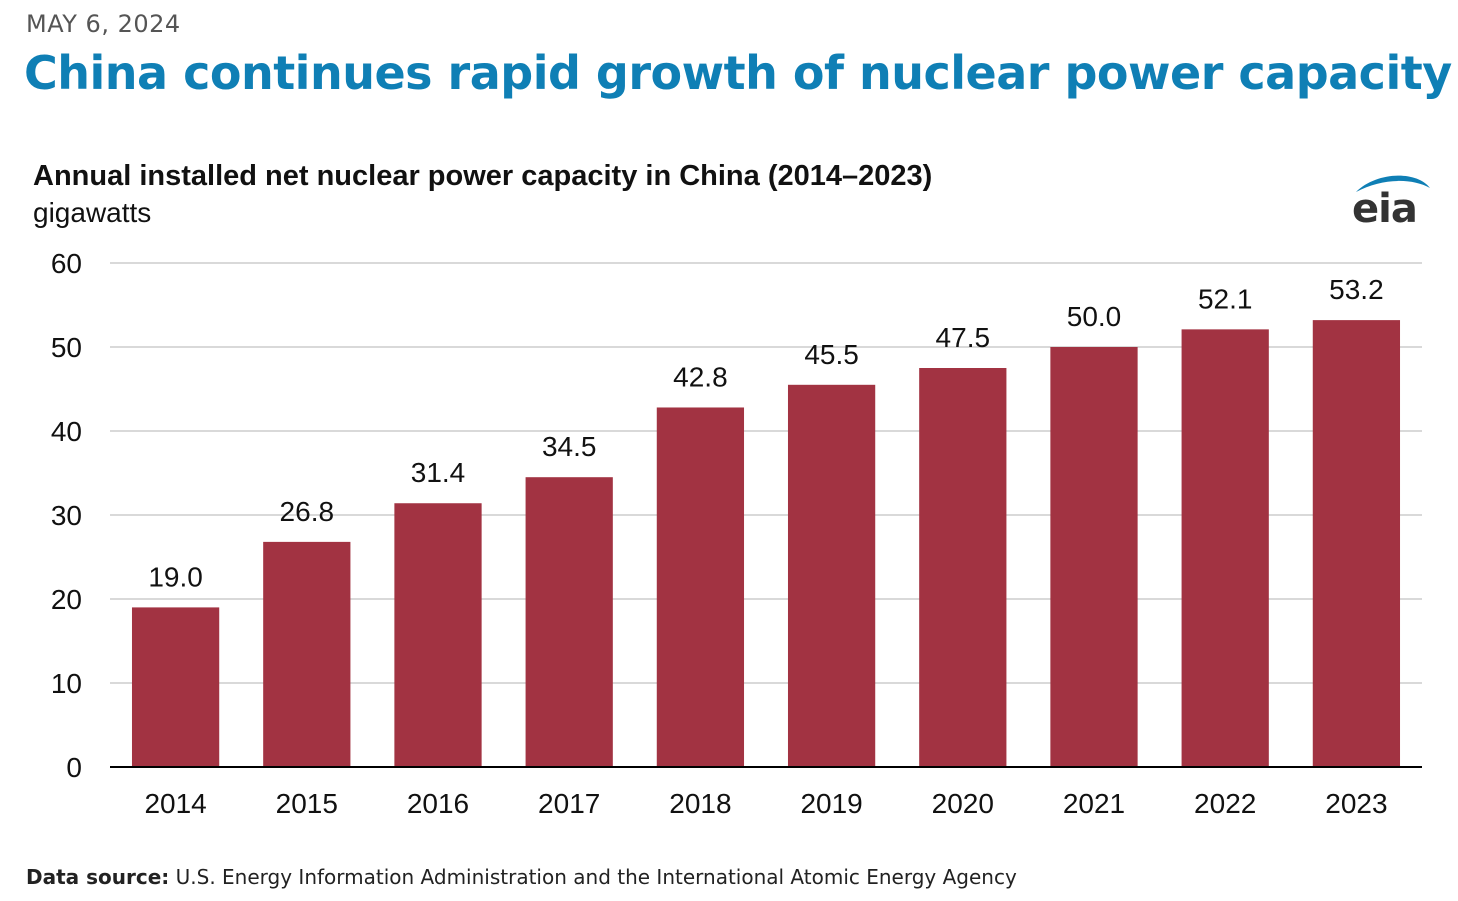 This screenshot has width=1458, height=901. Describe the element at coordinates (831, 575) in the screenshot. I see `bar-2019` at that location.